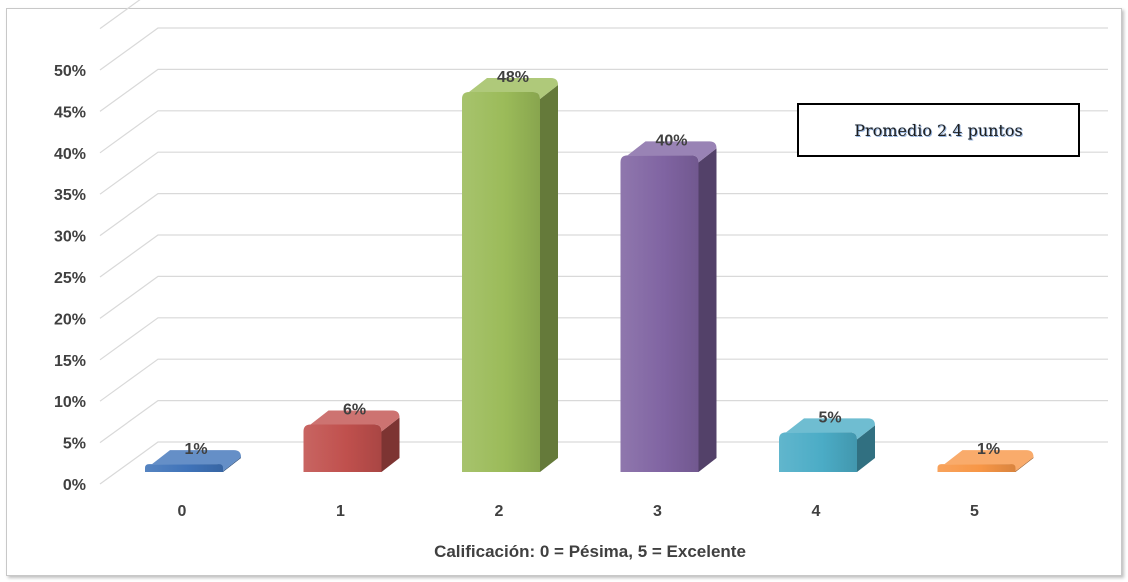 The image size is (1128, 582). I want to click on y-tick-label: 35%, so click(70, 195).